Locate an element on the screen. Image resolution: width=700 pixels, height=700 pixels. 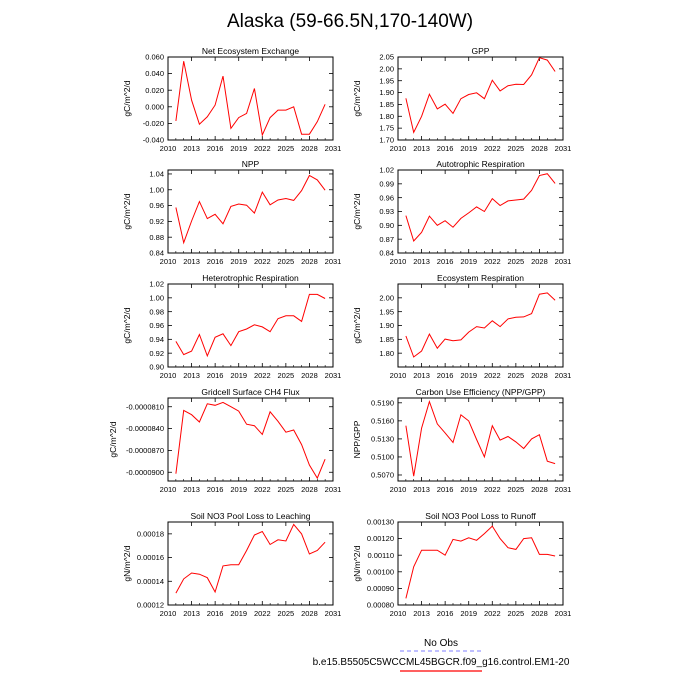
y-tick-label: 2.05 is located at coordinates (386, 57).